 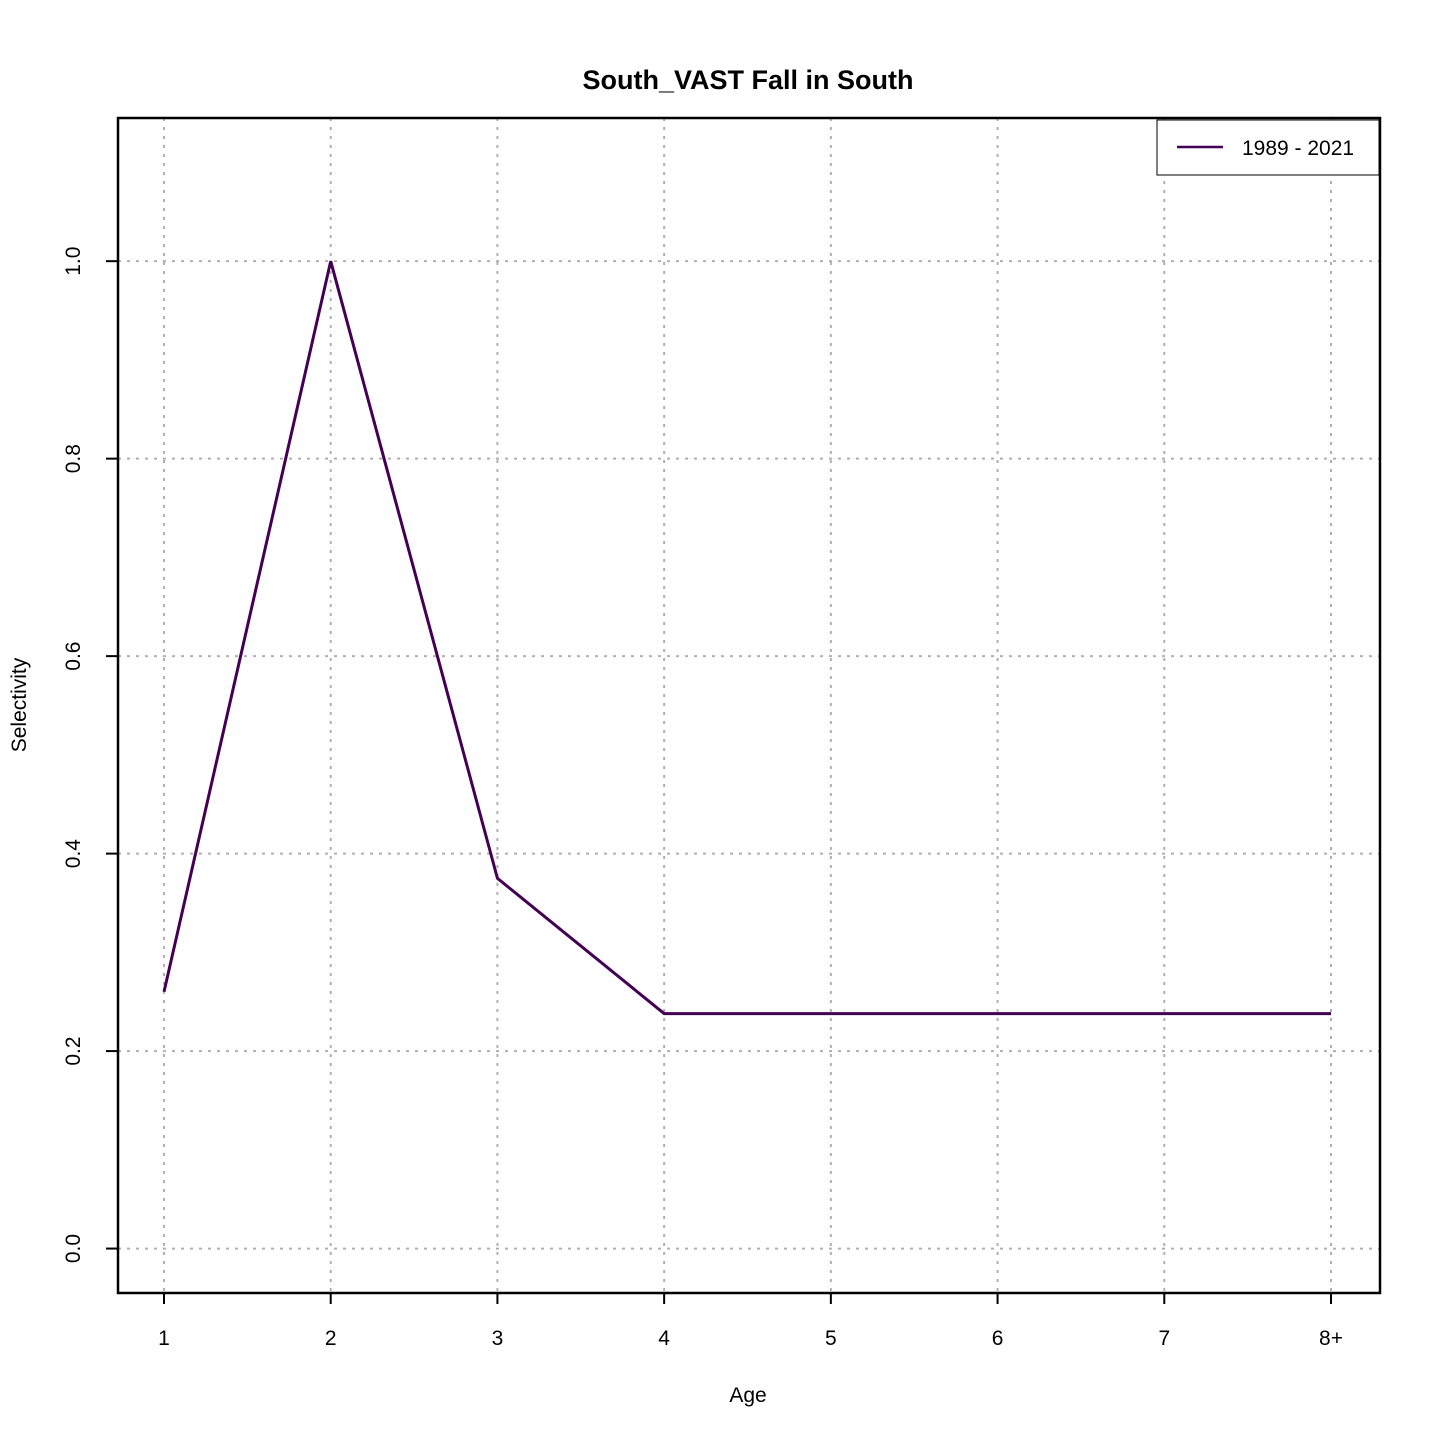 What do you see at coordinates (73, 854) in the screenshot?
I see `y-tick-label: 0.4` at bounding box center [73, 854].